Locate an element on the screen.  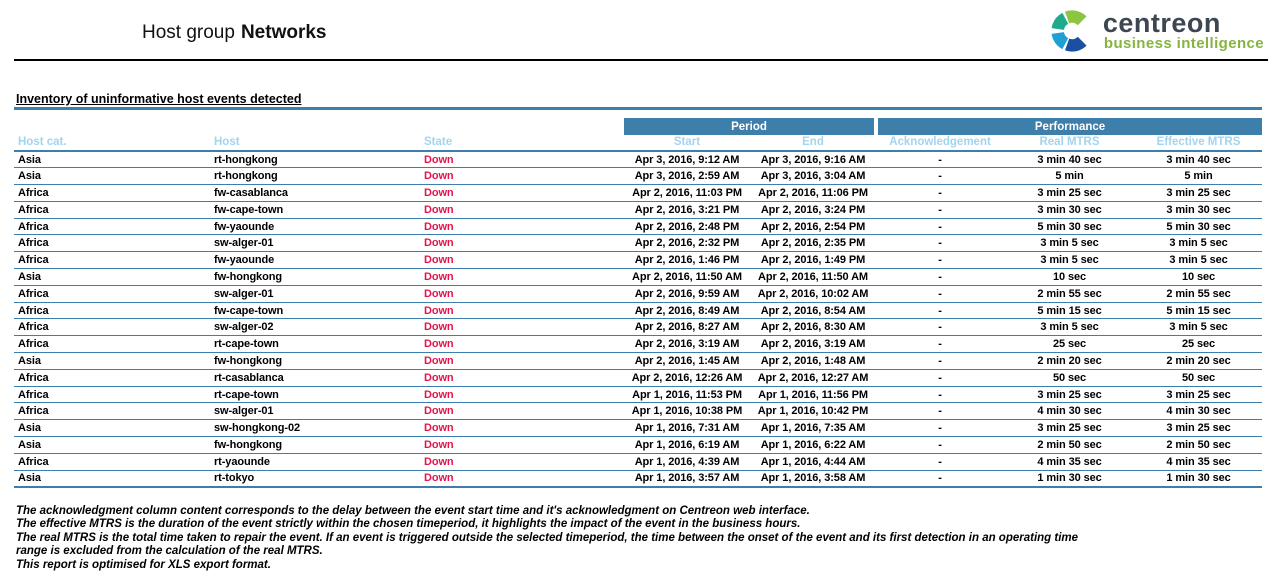
centreon-c-icon is located at coordinates (1069, 31).